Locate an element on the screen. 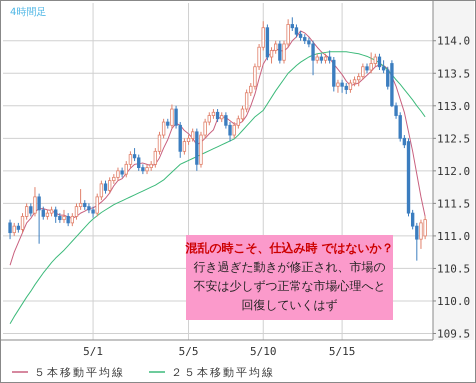 The height and width of the screenshot is (383, 476). annotation: 不安は少しずつ正常な市場心理へと is located at coordinates (290, 286).